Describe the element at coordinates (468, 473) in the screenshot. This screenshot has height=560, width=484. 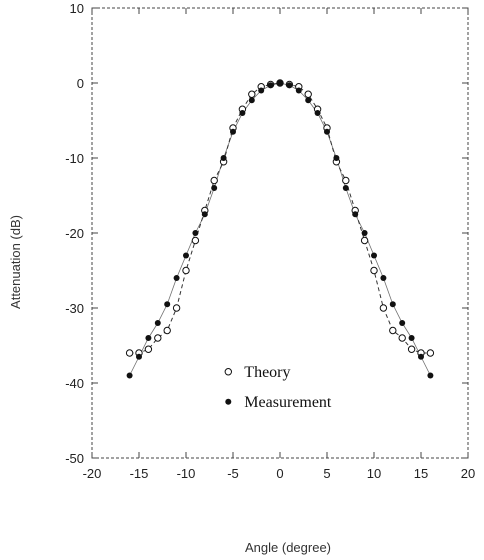
I see `x-tick-label: 20` at that location.